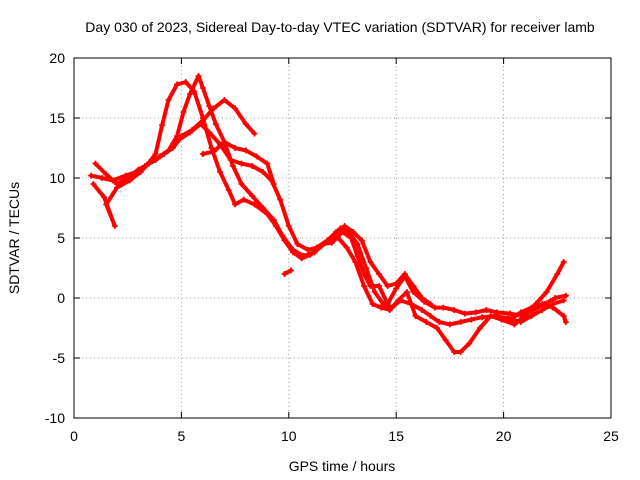  Describe the element at coordinates (74, 436) in the screenshot. I see `x-tick-label: 0` at that location.